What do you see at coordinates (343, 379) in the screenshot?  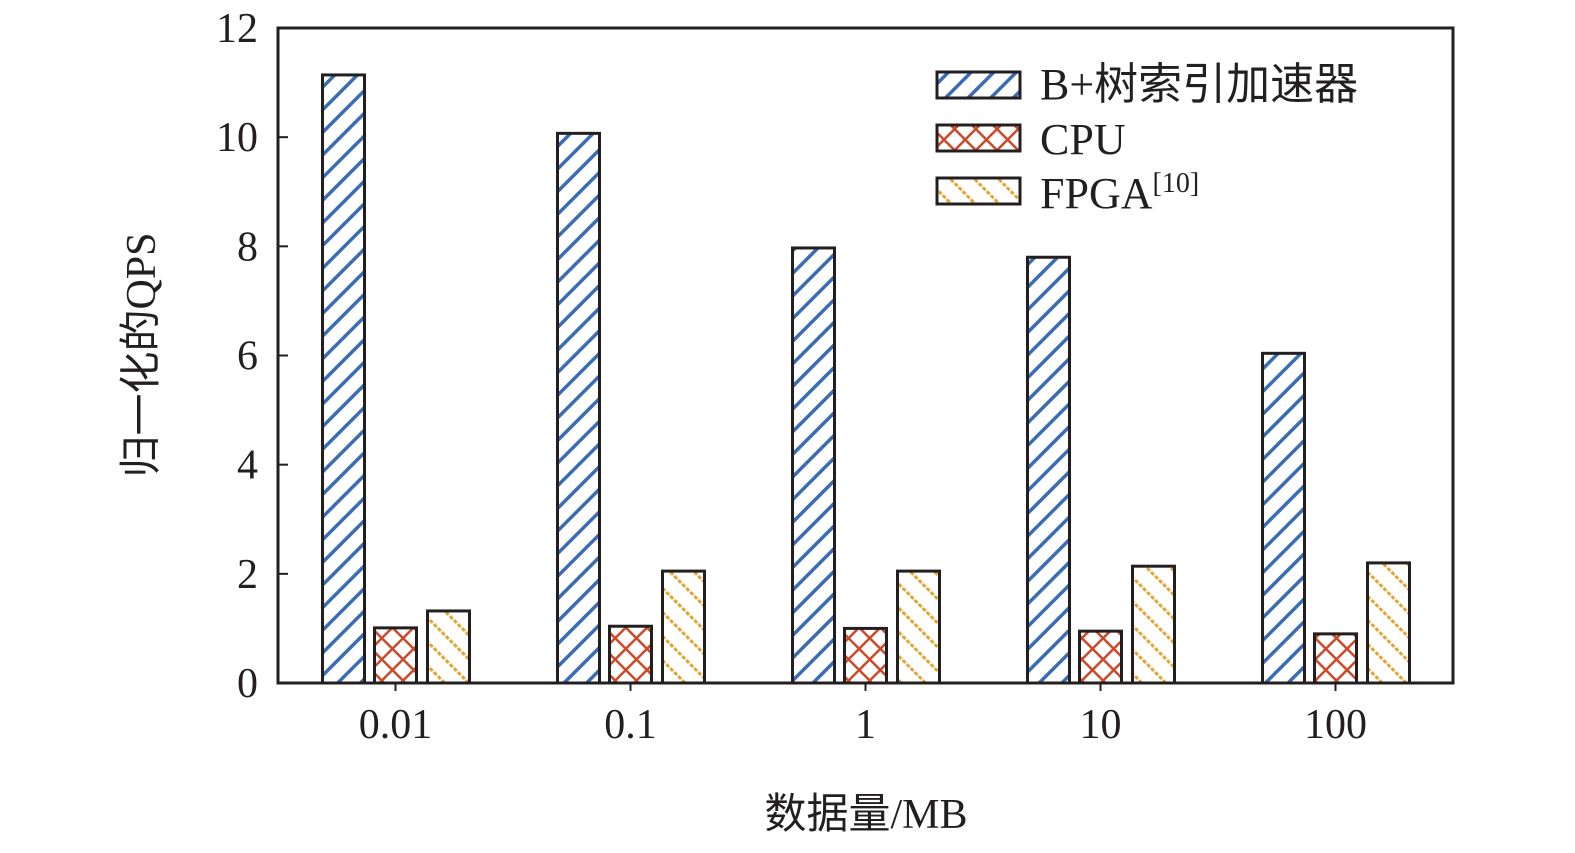 I see `bar-accelerator-0.01` at bounding box center [343, 379].